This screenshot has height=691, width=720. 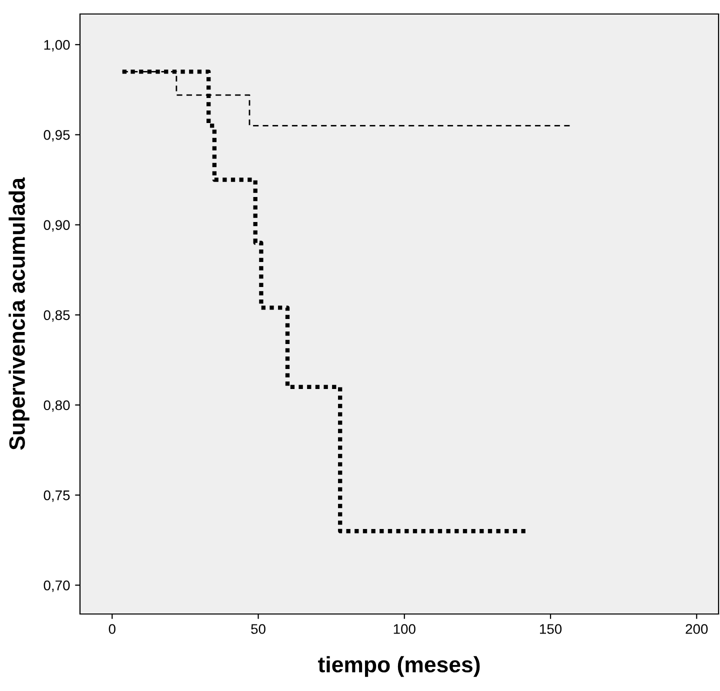 I want to click on y-tick-label: 0,70, so click(x=57, y=586).